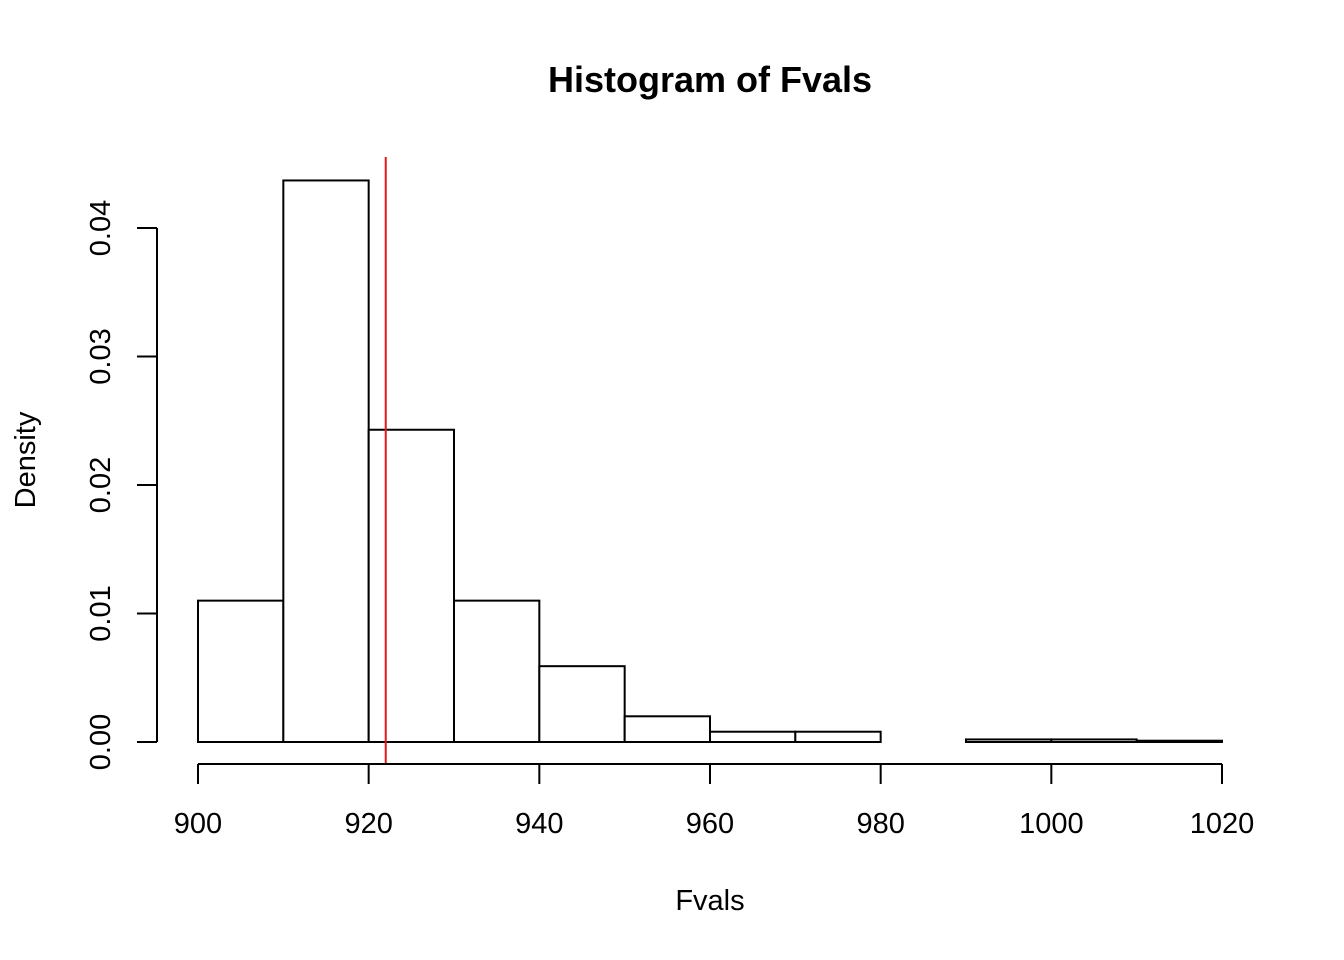 Image resolution: width=1344 pixels, height=960 pixels. What do you see at coordinates (709, 901) in the screenshot?
I see `x-axis-label: Fvals` at bounding box center [709, 901].